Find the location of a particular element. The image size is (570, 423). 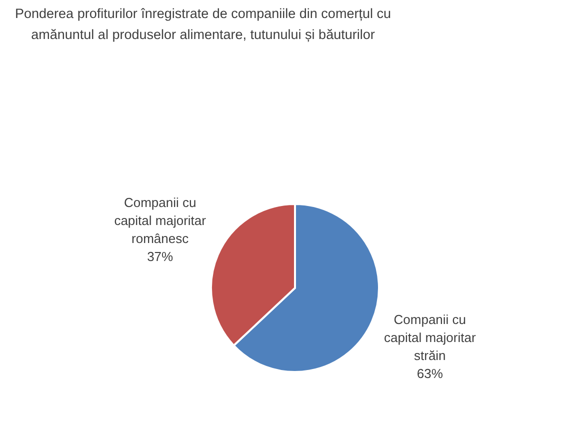

slice-label: Companii cu capital majoritar românesc is located at coordinates (160, 220).